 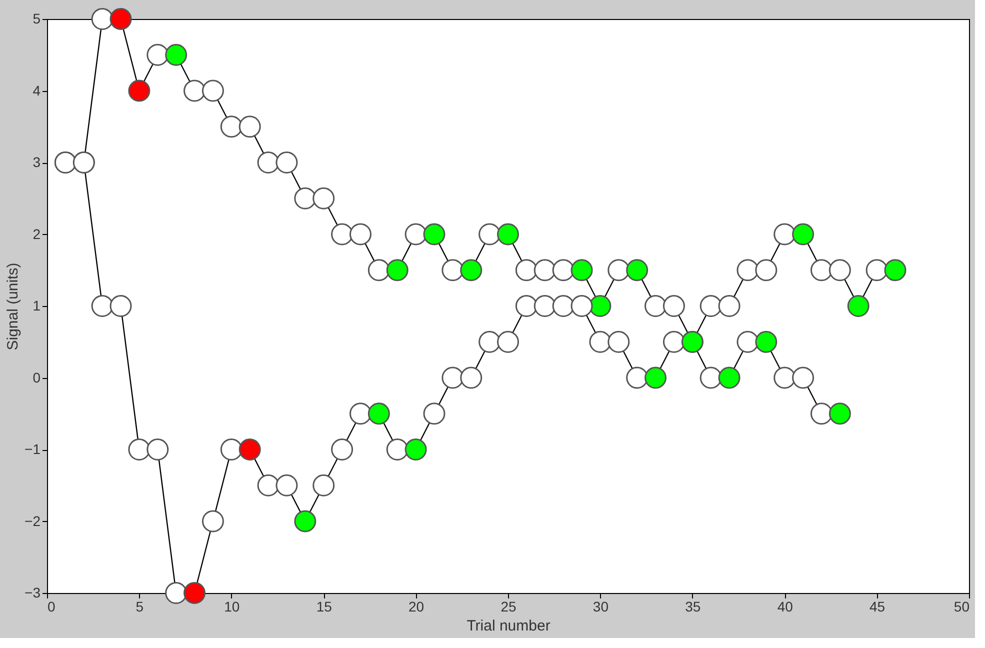 What do you see at coordinates (232, 606) in the screenshot?
I see `x-tick-label: 10` at bounding box center [232, 606].